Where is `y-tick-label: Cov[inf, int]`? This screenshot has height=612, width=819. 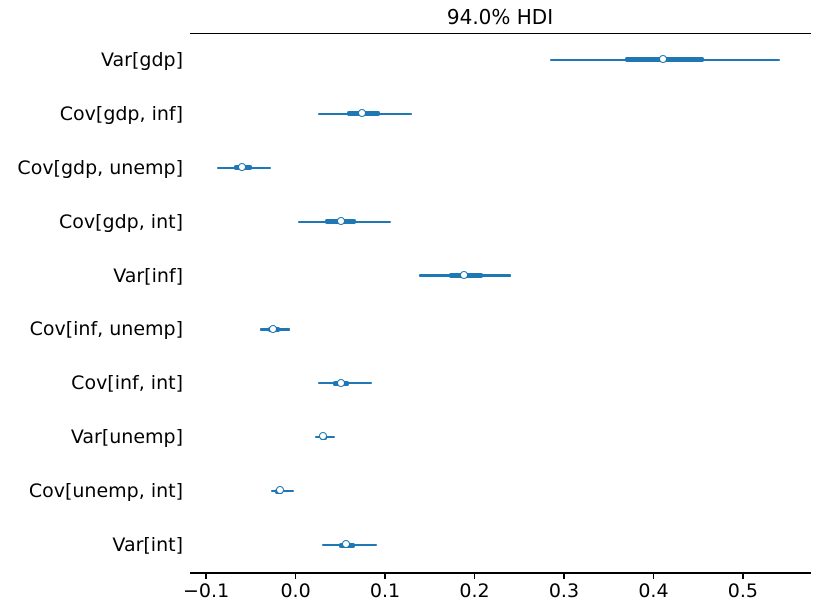 y-tick-label: Cov[inf, int] is located at coordinates (127, 383).